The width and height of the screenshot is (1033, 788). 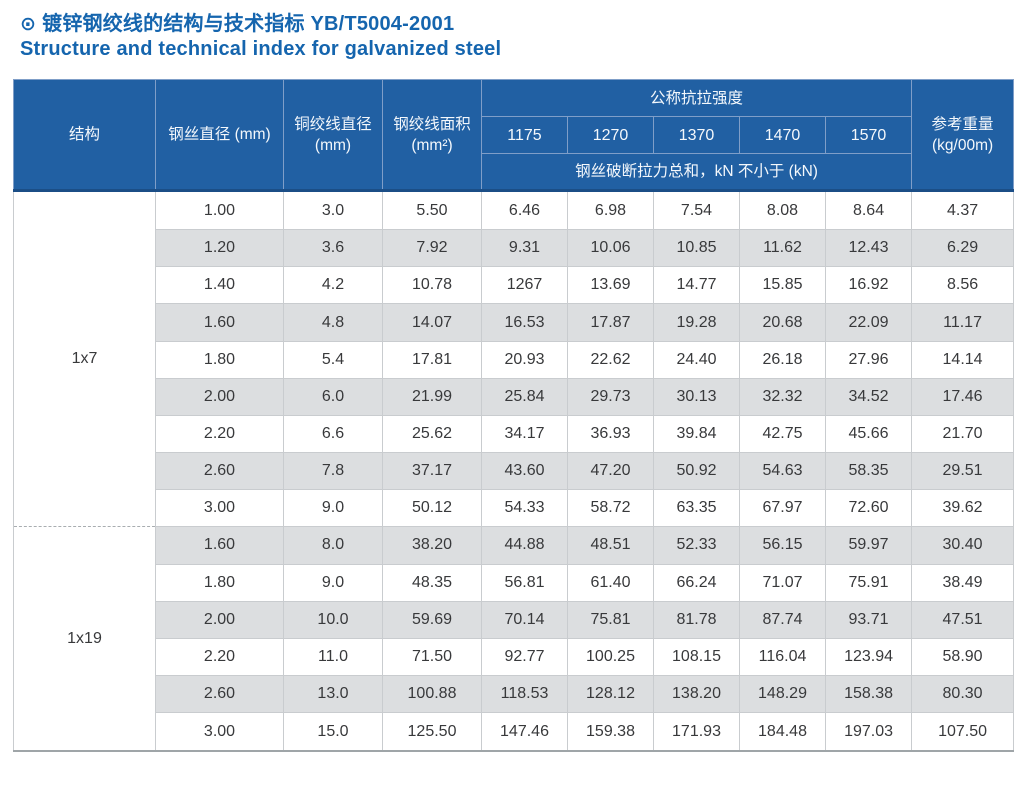 What do you see at coordinates (524, 545) in the screenshot?
I see `data-cell: 44.88` at bounding box center [524, 545].